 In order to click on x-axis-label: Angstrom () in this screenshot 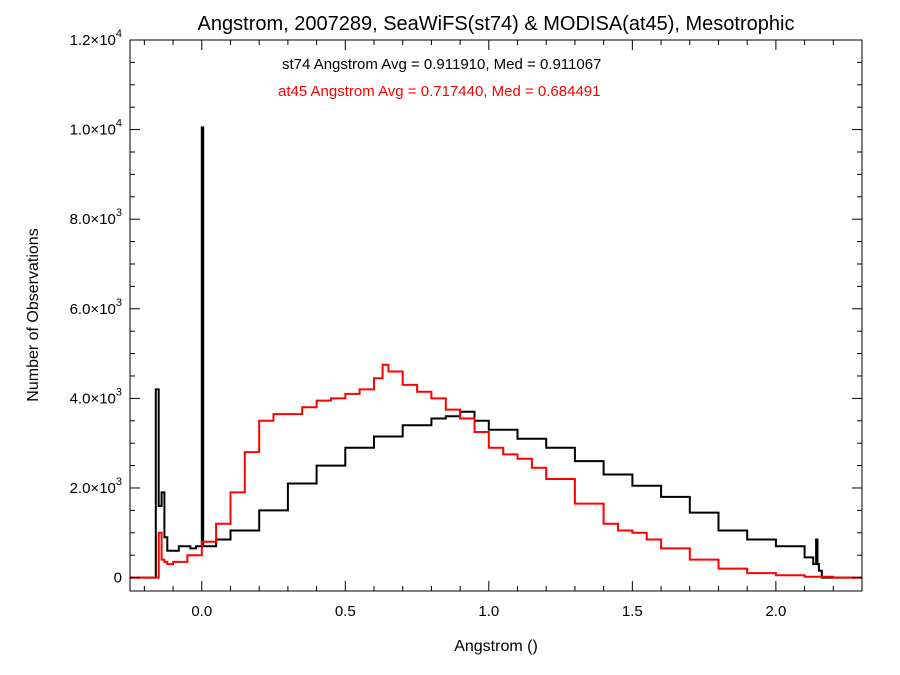, I will do `click(496, 646)`.